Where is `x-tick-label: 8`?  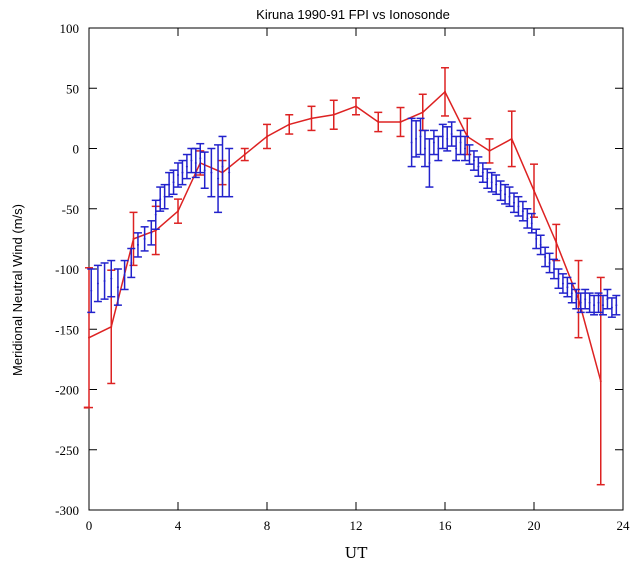
x-tick-label: 8 is located at coordinates (267, 525).